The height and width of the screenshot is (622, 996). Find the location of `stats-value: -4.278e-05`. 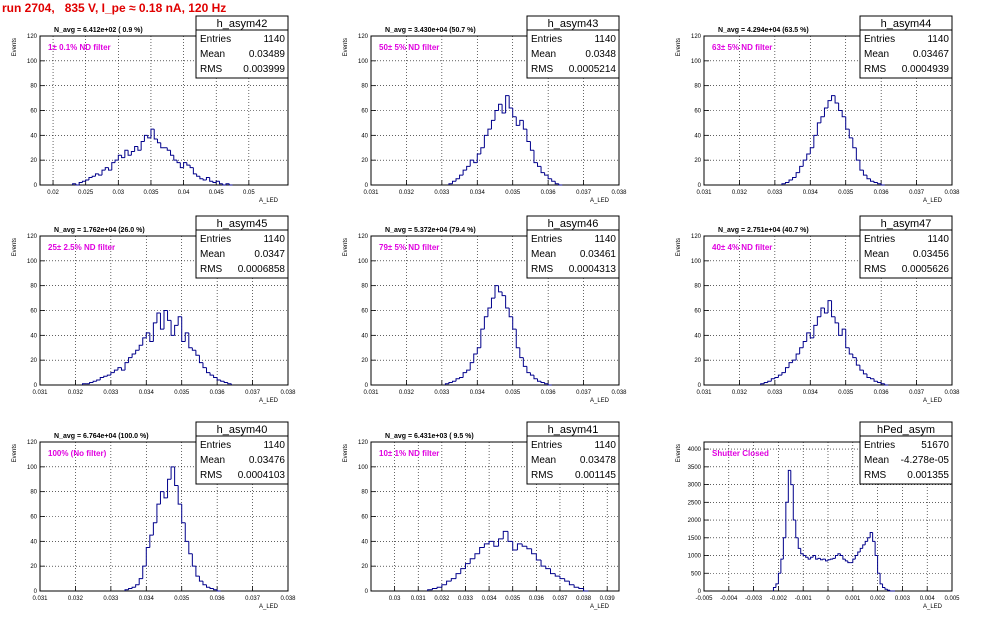

stats-value: -4.278e-05 is located at coordinates (925, 460).